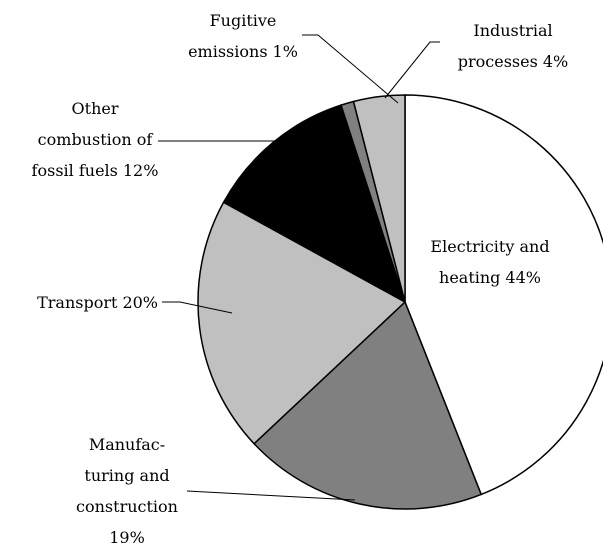 The height and width of the screenshot is (547, 603). I want to click on category-label: Electricity and heating, so click(489, 262).